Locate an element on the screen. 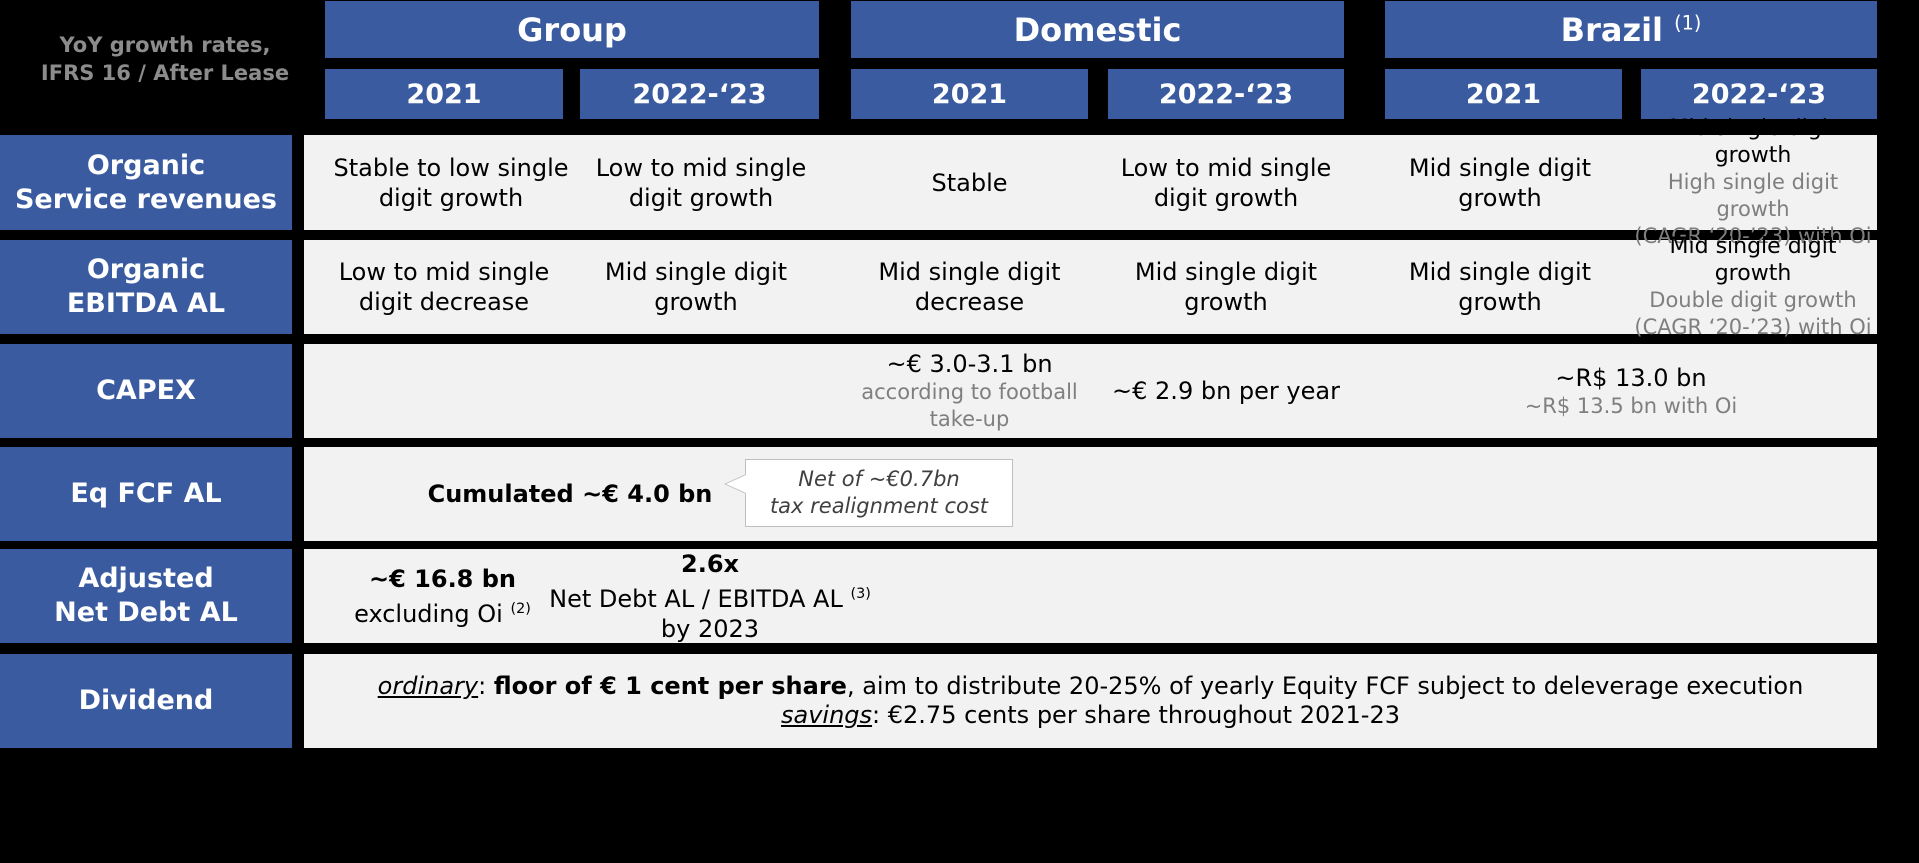 The width and height of the screenshot is (1919, 863). row-bg-ebitda is located at coordinates (1090, 287).